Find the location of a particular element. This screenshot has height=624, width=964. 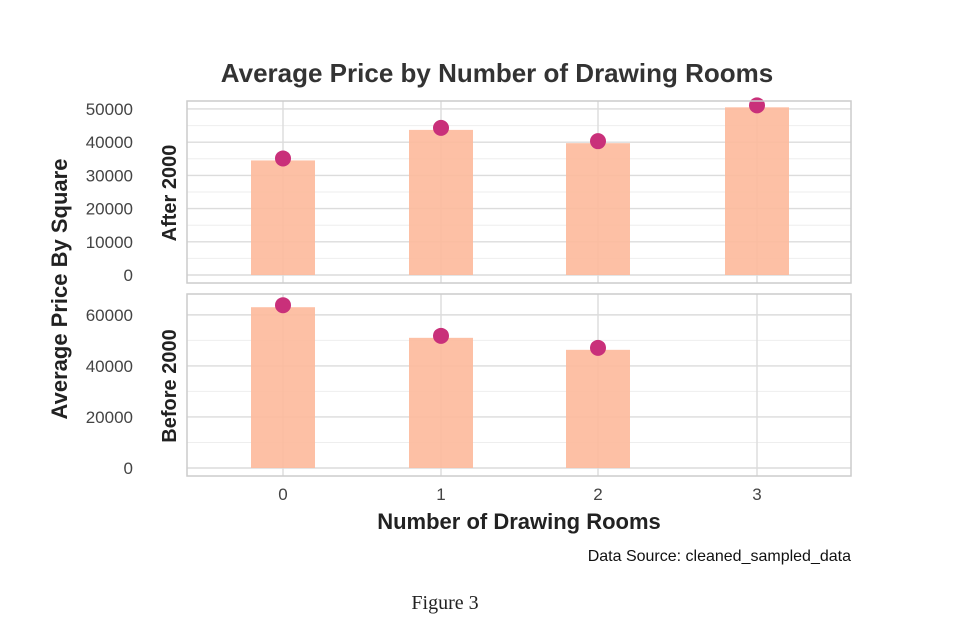

panel-label-after-2000: After 2000 is located at coordinates (170, 193).